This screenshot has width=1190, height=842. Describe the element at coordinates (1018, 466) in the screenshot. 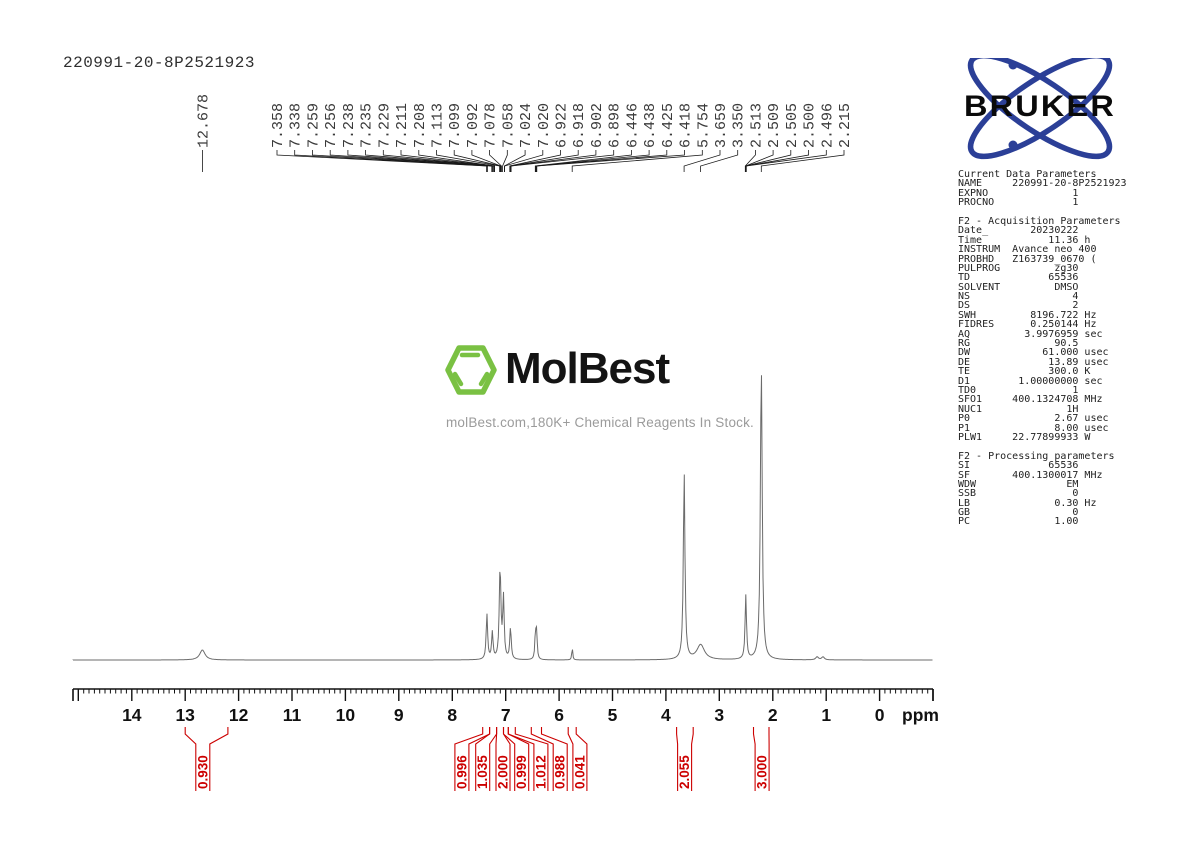

I see `parameter-line: SI 65536` at that location.